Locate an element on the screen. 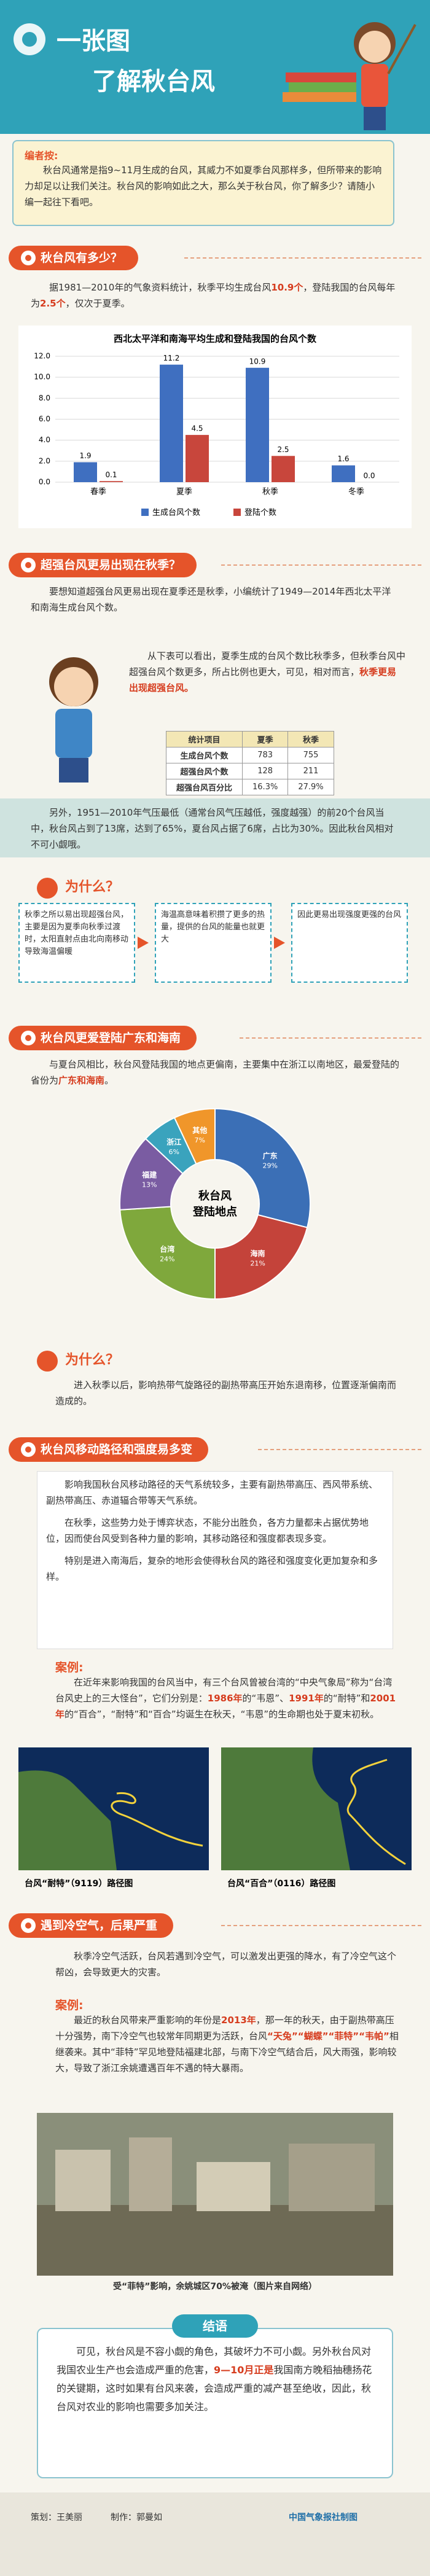  table-cell: 生成台风个数 is located at coordinates (204, 755).